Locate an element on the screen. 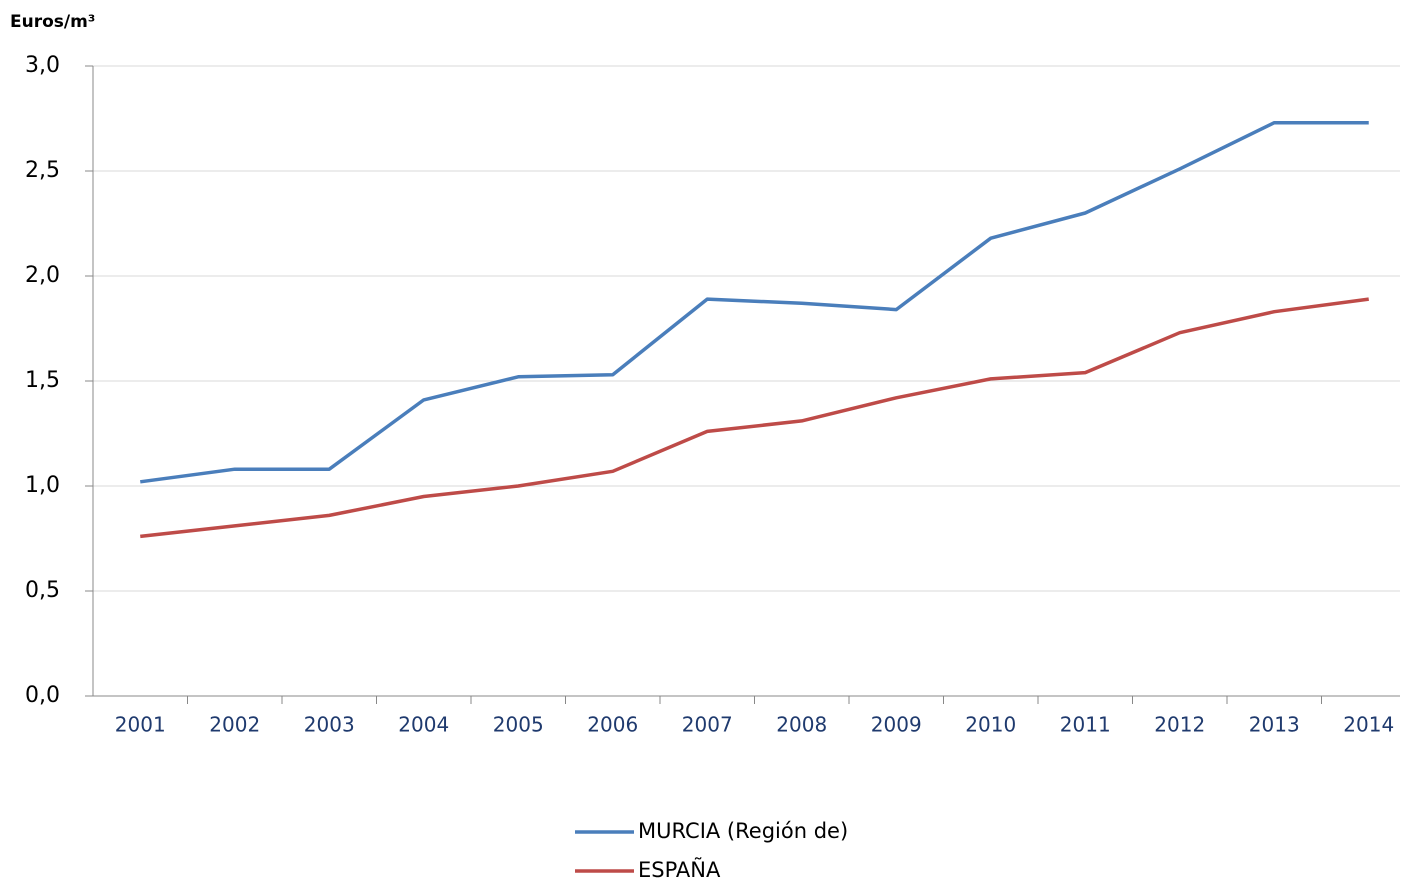 The width and height of the screenshot is (1403, 885). x-tick-label: 2005 is located at coordinates (518, 725).